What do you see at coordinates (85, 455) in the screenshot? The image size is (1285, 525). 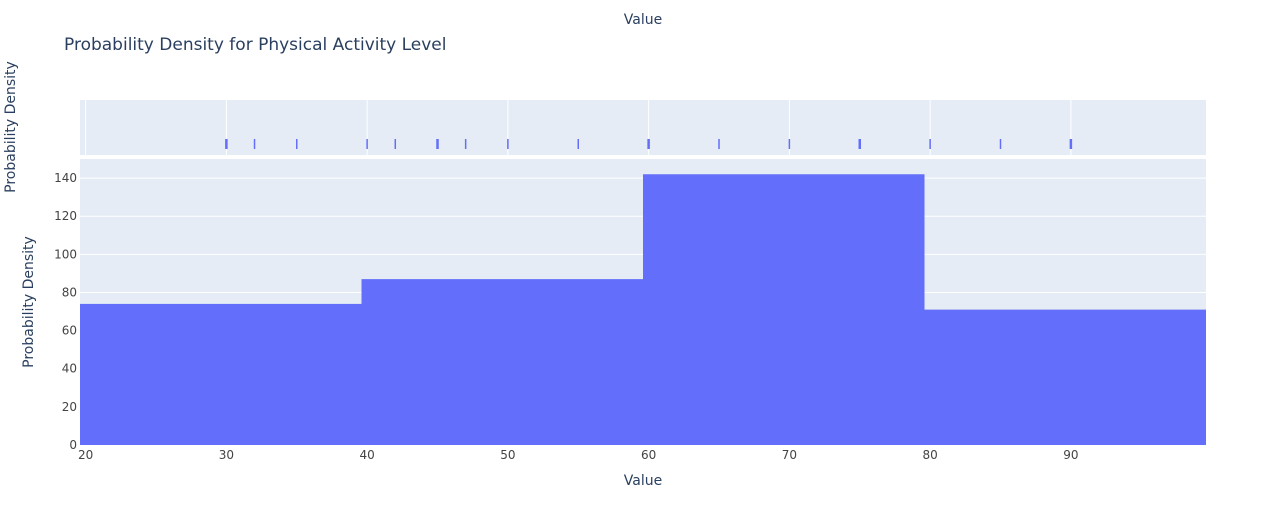 I see `x-tick-label: 20` at bounding box center [85, 455].